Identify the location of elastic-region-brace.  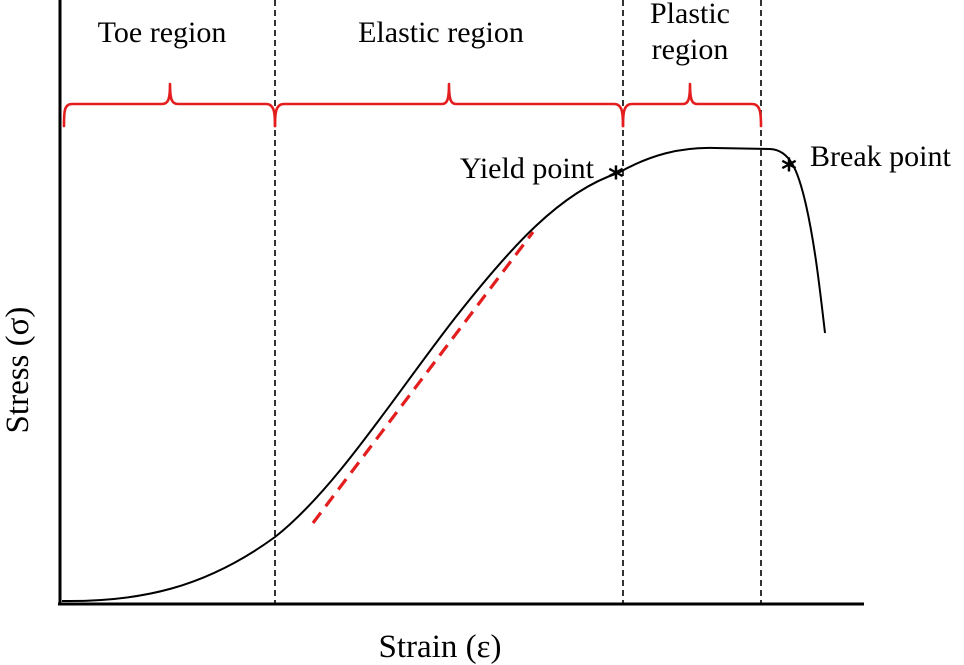
(449, 105).